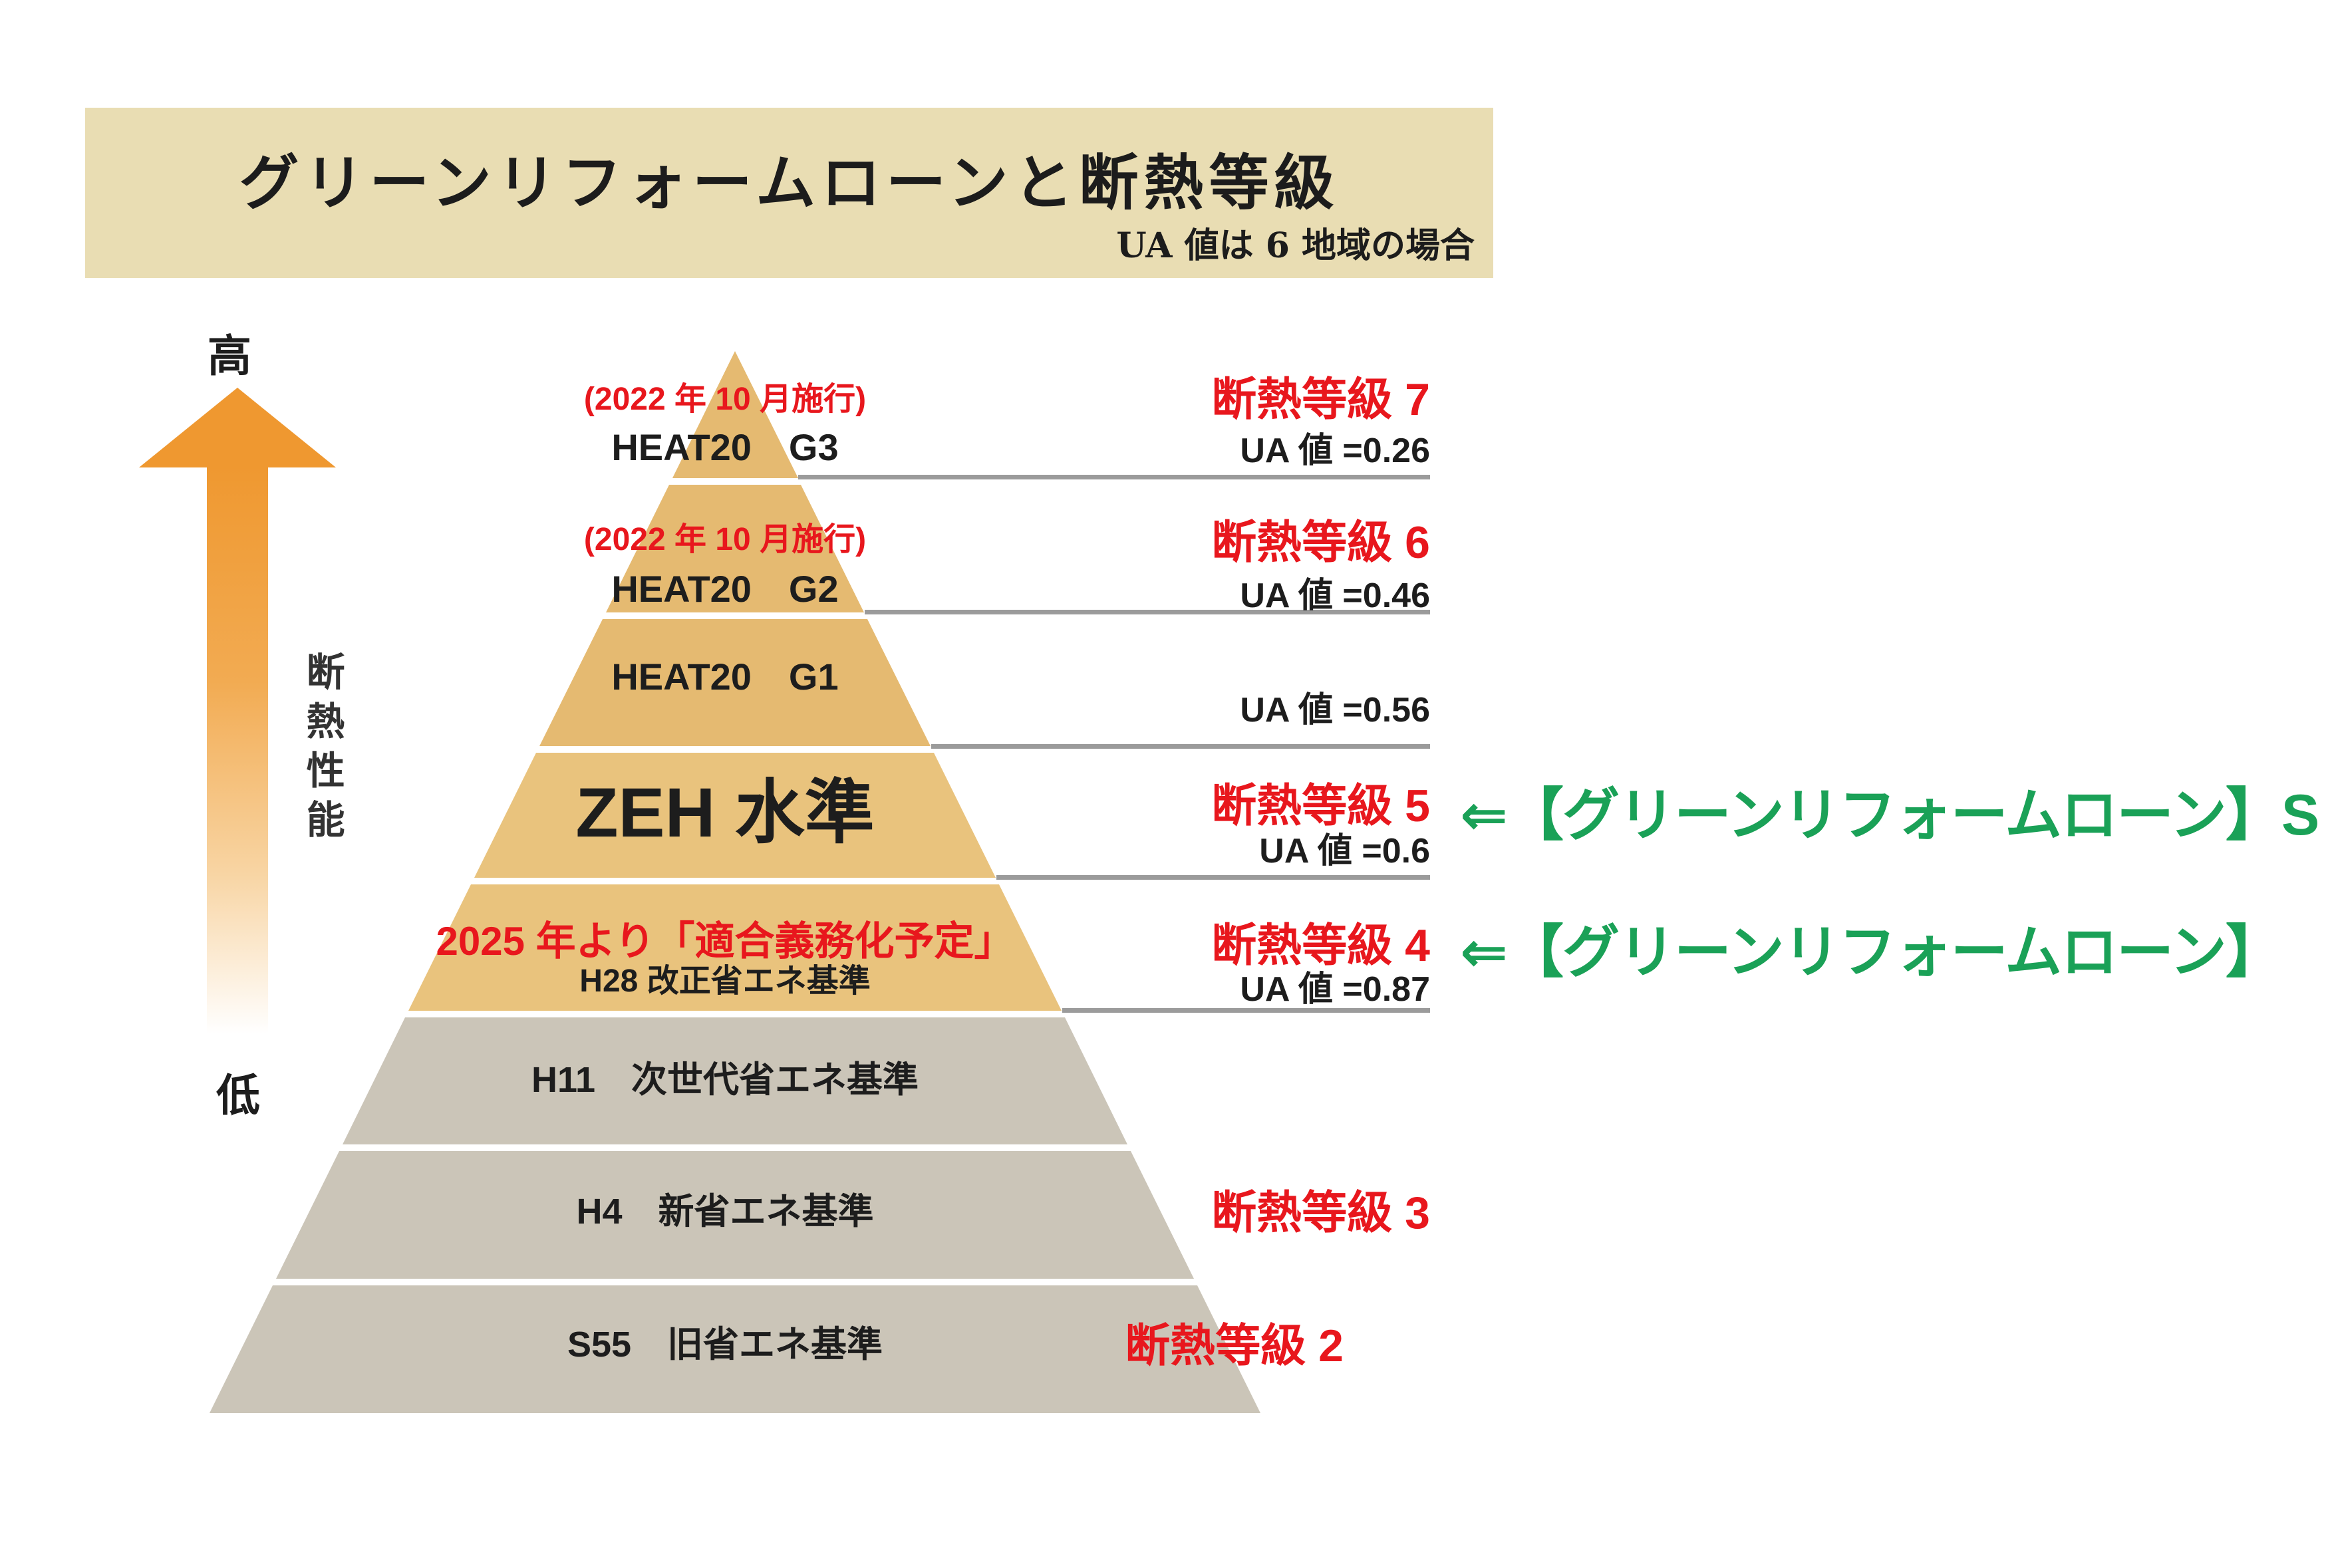 The width and height of the screenshot is (2328, 1568). Describe the element at coordinates (725, 1345) in the screenshot. I see `level-label-s55: S55 旧省エネ基準` at that location.